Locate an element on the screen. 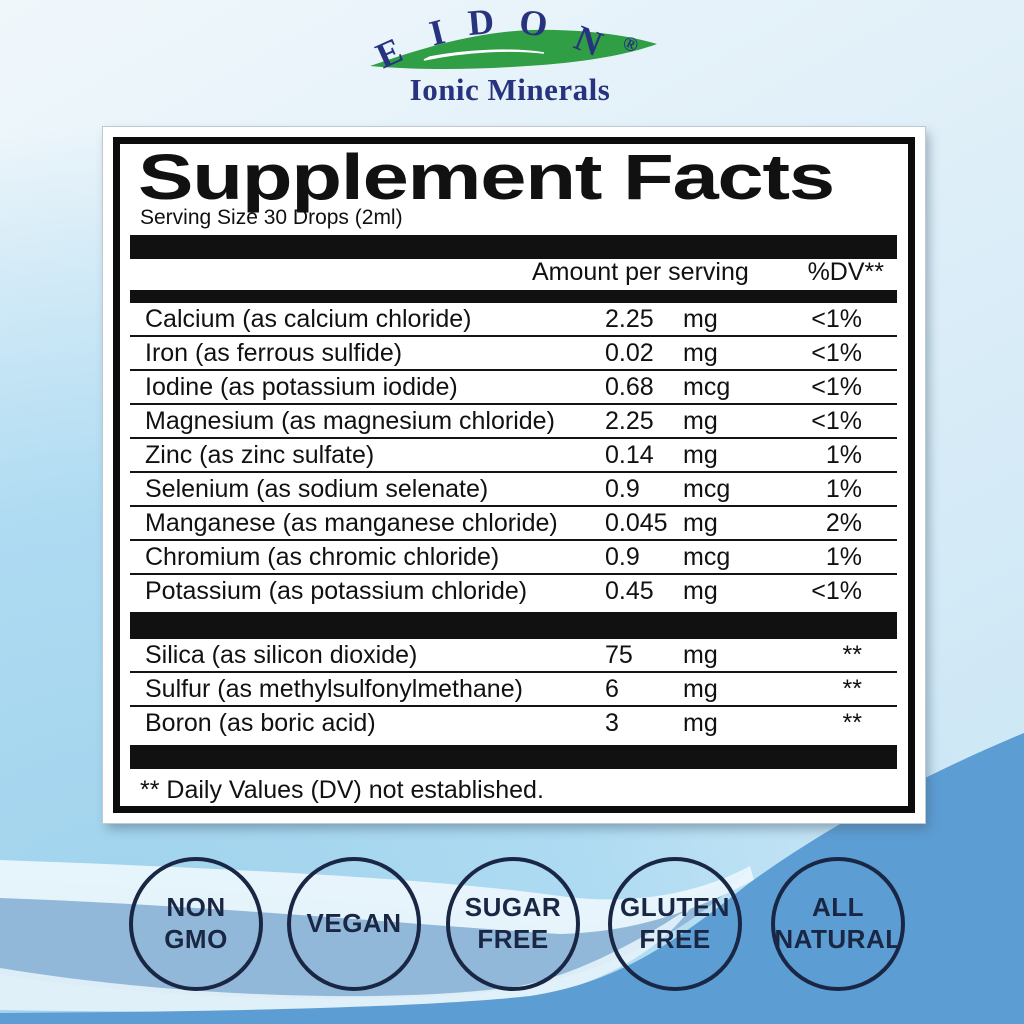 The image size is (1024, 1024). serving-size: Serving Size 30 Drops (2ml) is located at coordinates (271, 217).